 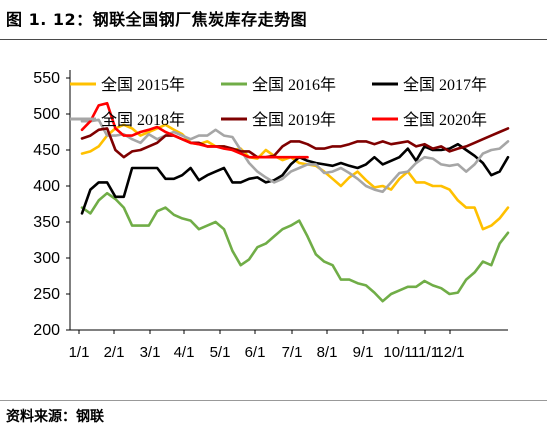 What do you see at coordinates (157, 19) in the screenshot?
I see `figure-title: 图 1. 12：钢联全国钢厂焦炭库存走势图` at bounding box center [157, 19].